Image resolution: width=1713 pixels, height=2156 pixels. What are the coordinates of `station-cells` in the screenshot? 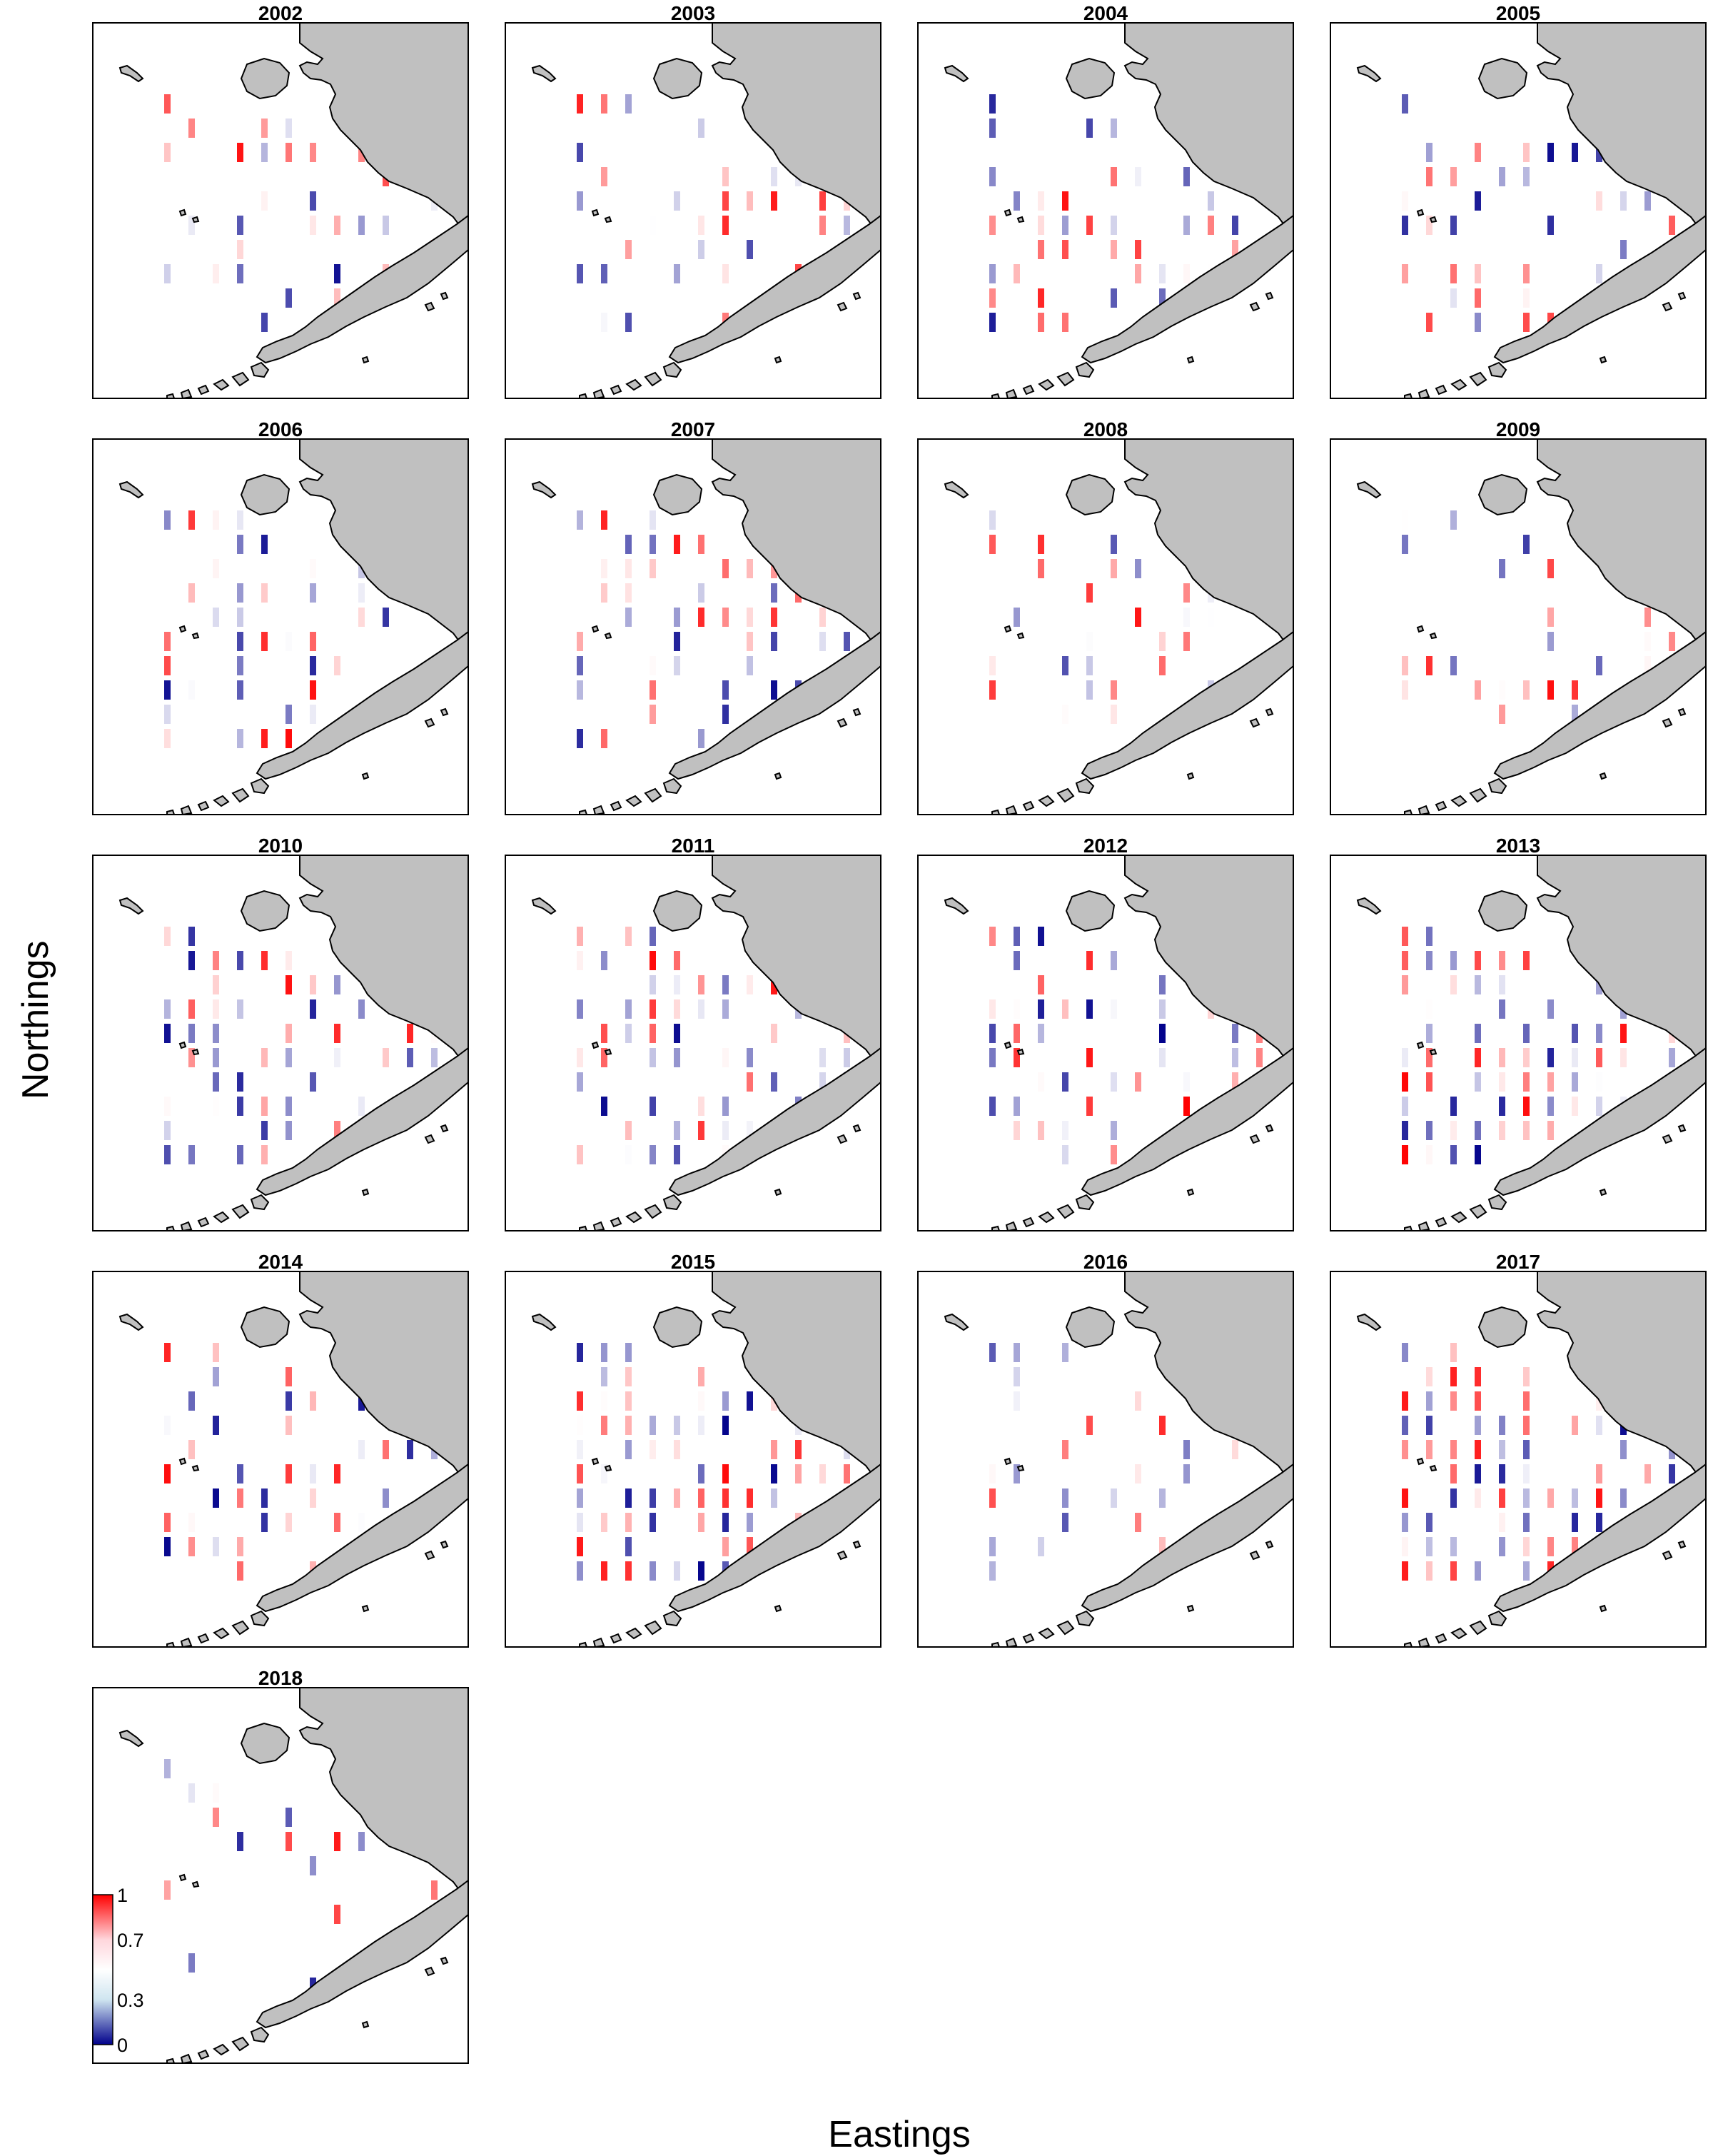 It's located at (1126, 1462).